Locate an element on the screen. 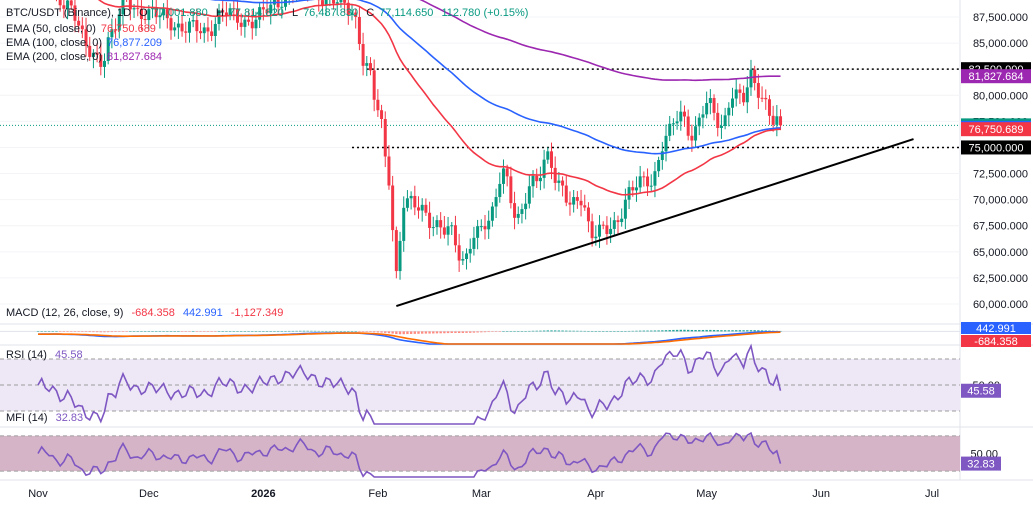 This screenshot has width=1033, height=512. price-tick-label: 85,000.000 is located at coordinates (1000, 44).